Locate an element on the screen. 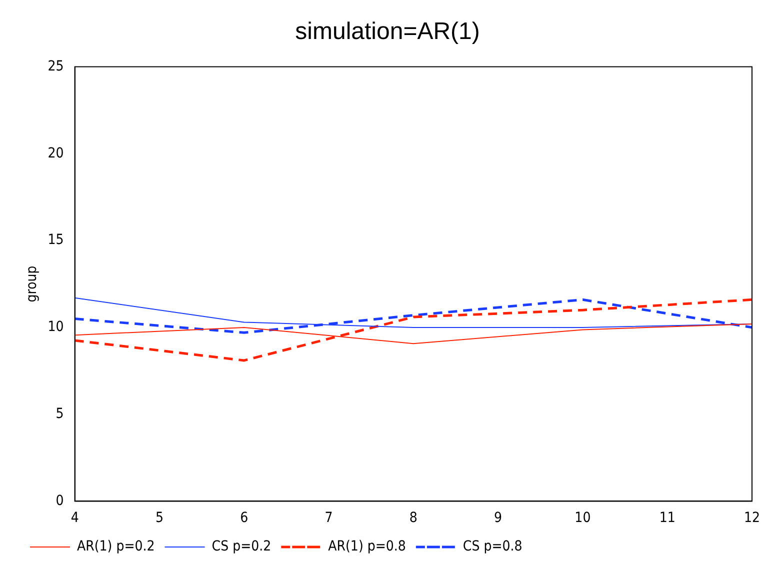  legend-label: AR(1) p=0.2 is located at coordinates (116, 546).